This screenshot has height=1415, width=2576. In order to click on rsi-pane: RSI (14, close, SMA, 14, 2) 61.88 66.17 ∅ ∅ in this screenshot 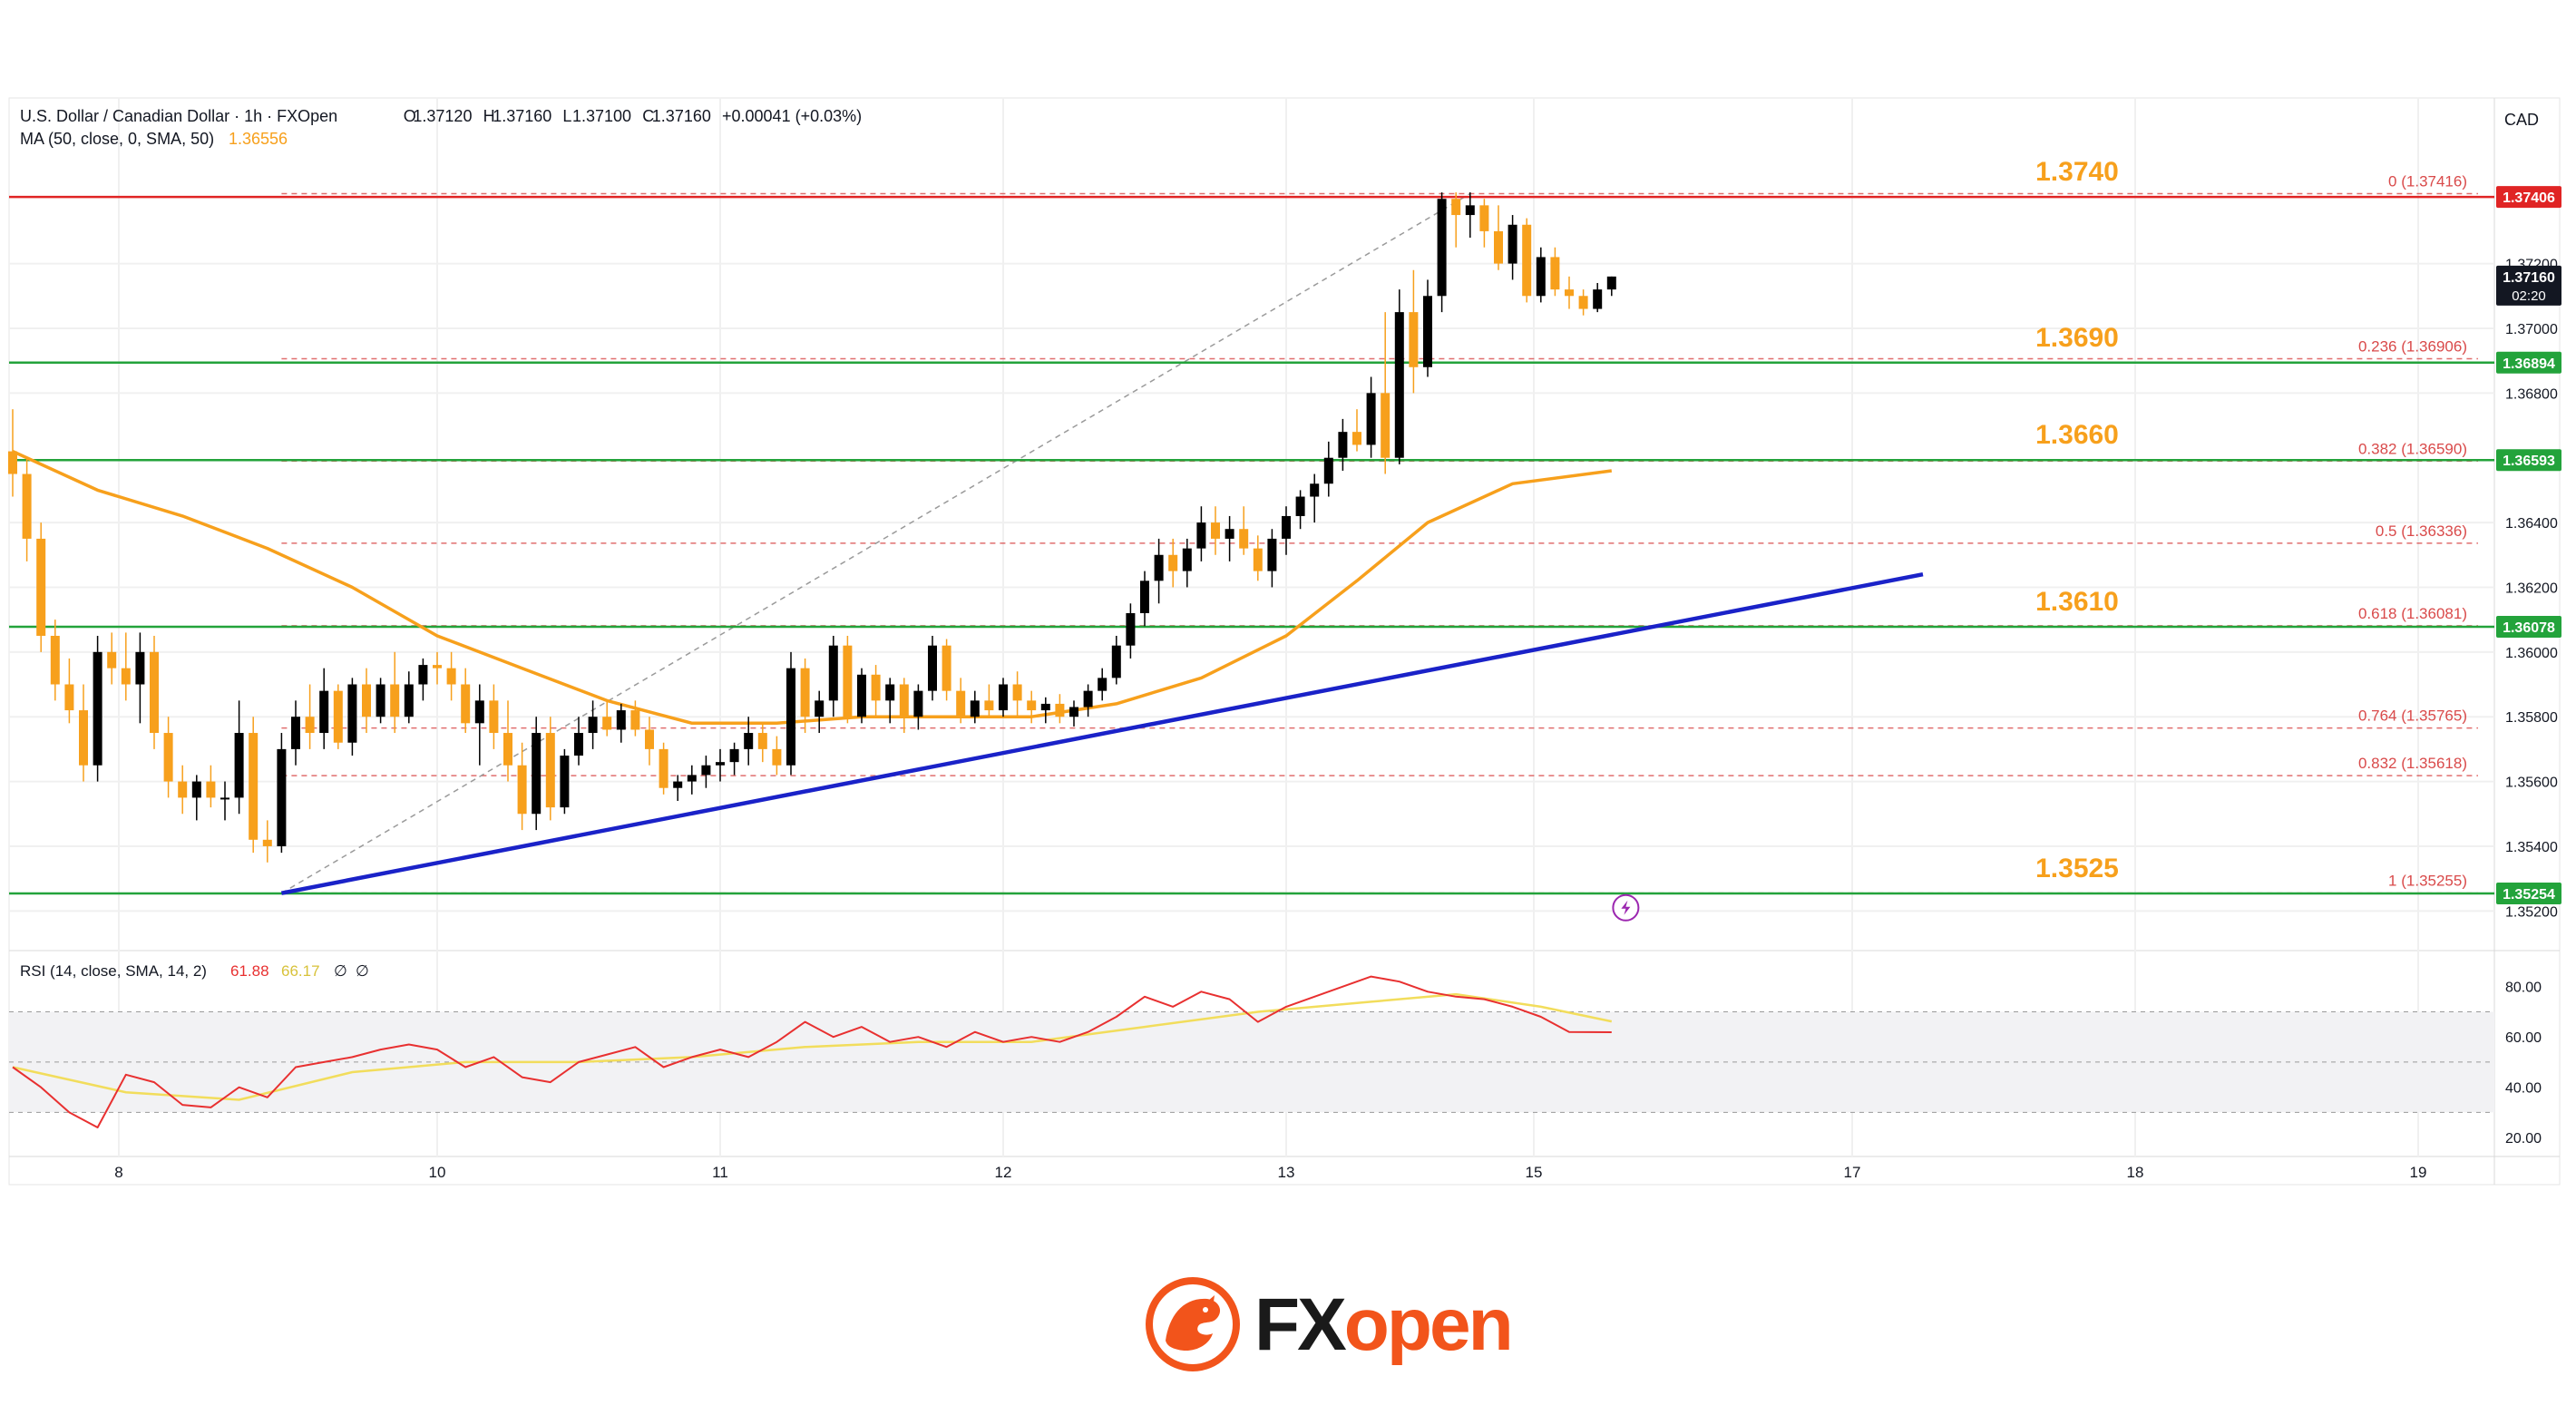, I will do `click(1251, 1045)`.